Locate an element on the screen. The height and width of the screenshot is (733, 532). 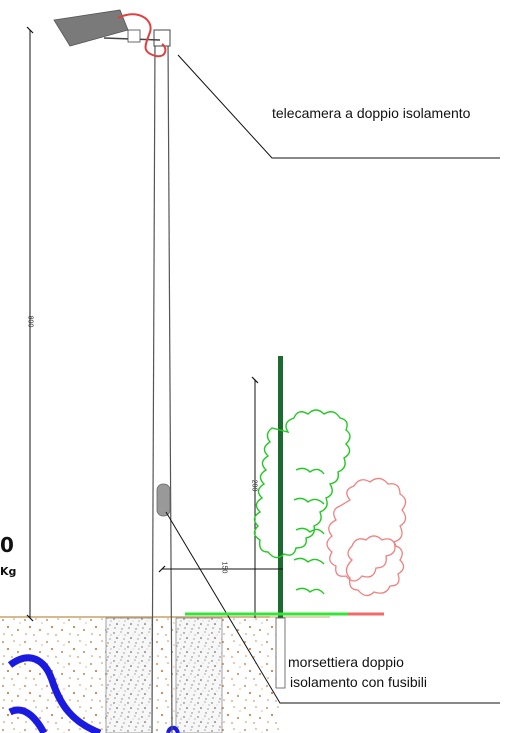
pole-height-tick-top is located at coordinates (30, 30).